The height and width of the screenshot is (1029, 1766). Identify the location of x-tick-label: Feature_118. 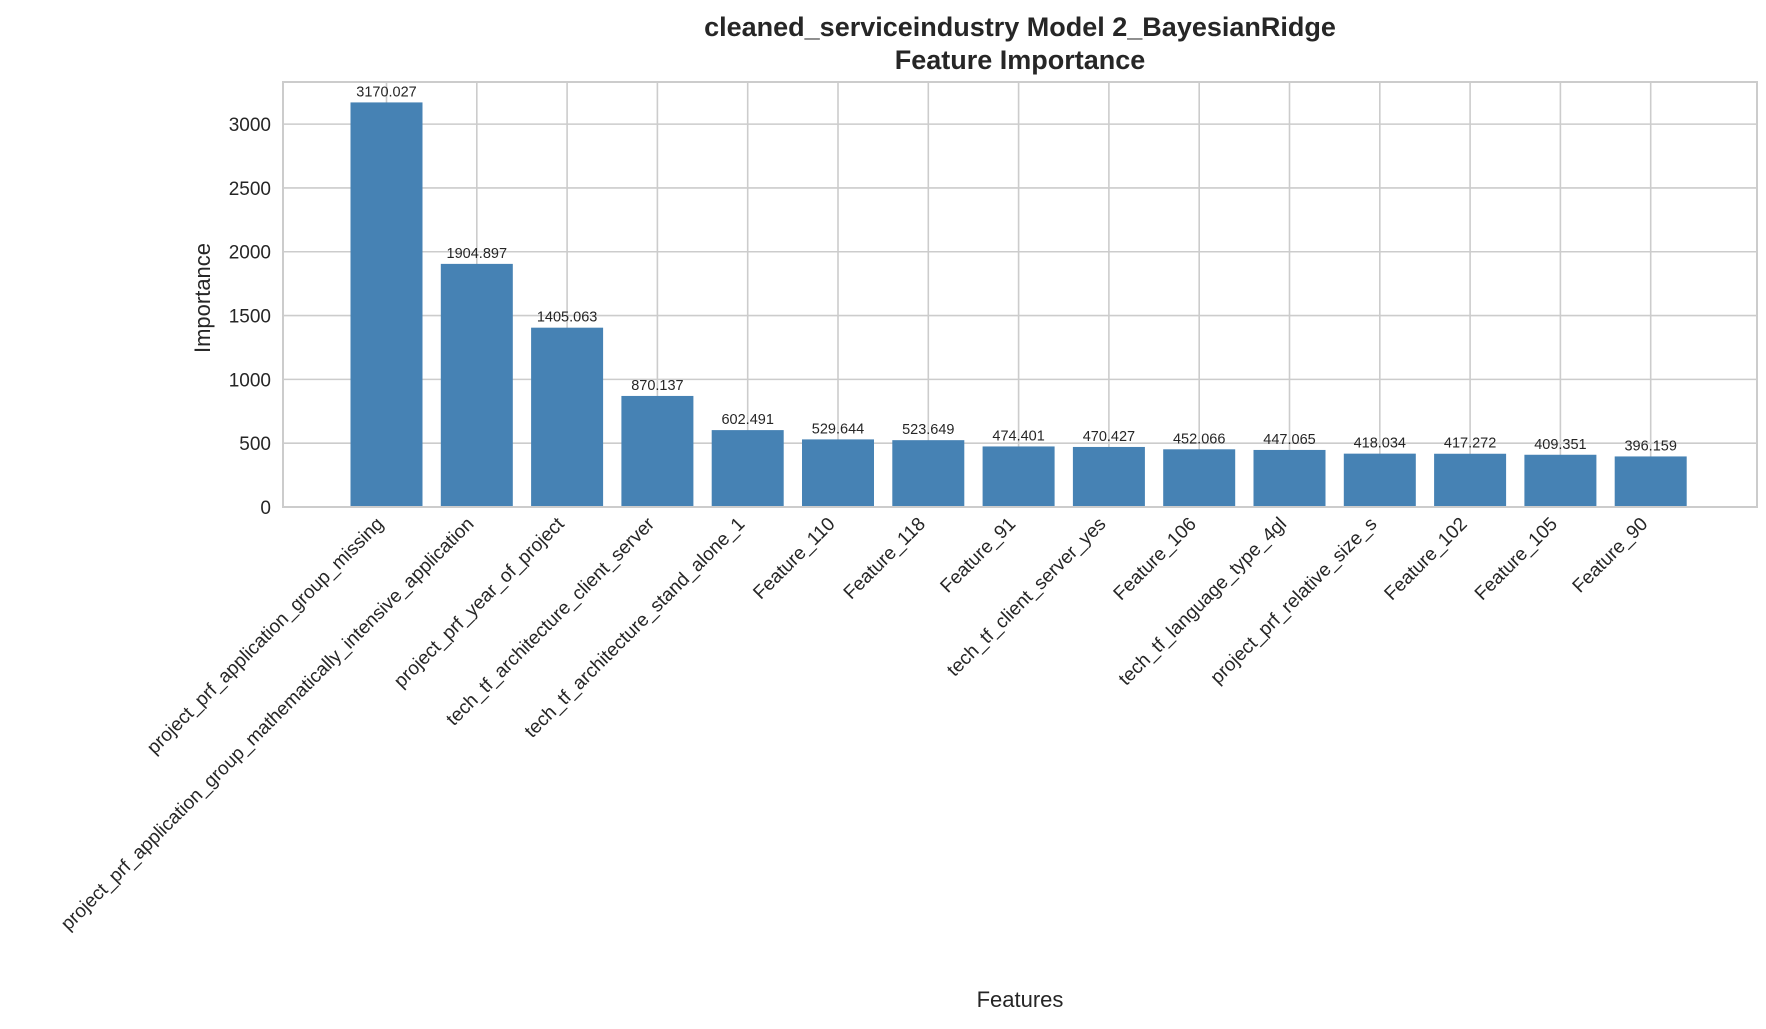
(885, 559).